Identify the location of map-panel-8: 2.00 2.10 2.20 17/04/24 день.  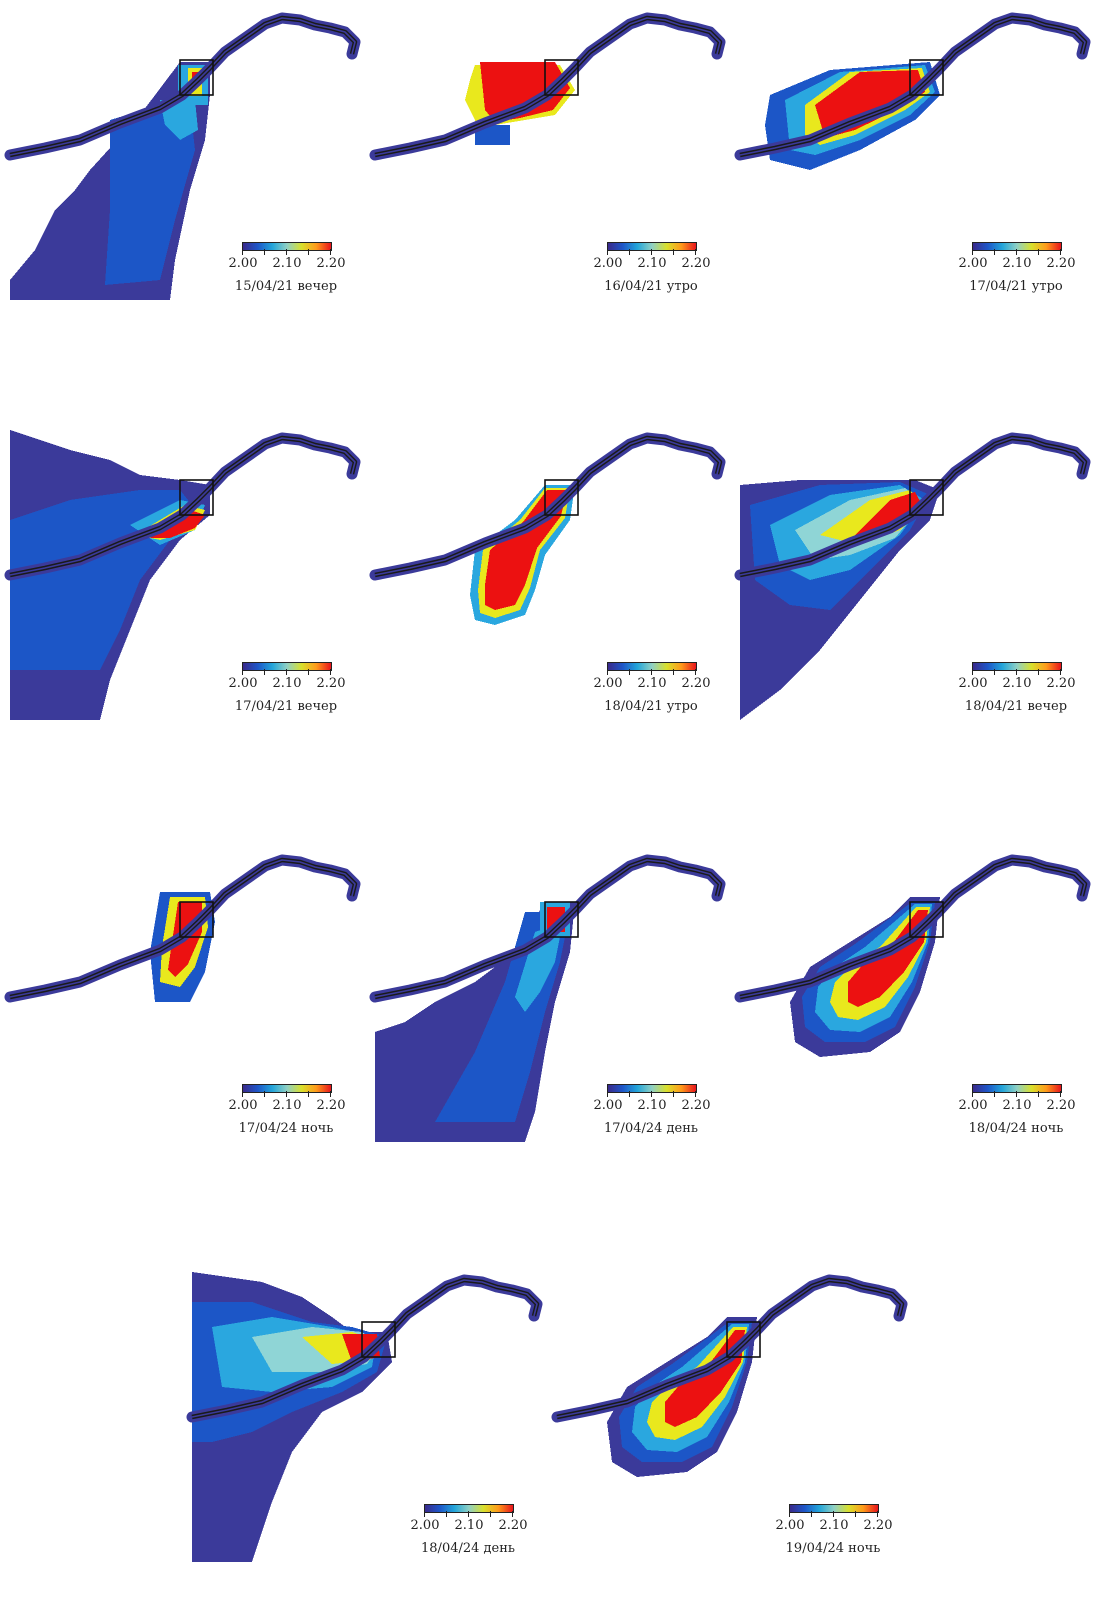
(547, 1002).